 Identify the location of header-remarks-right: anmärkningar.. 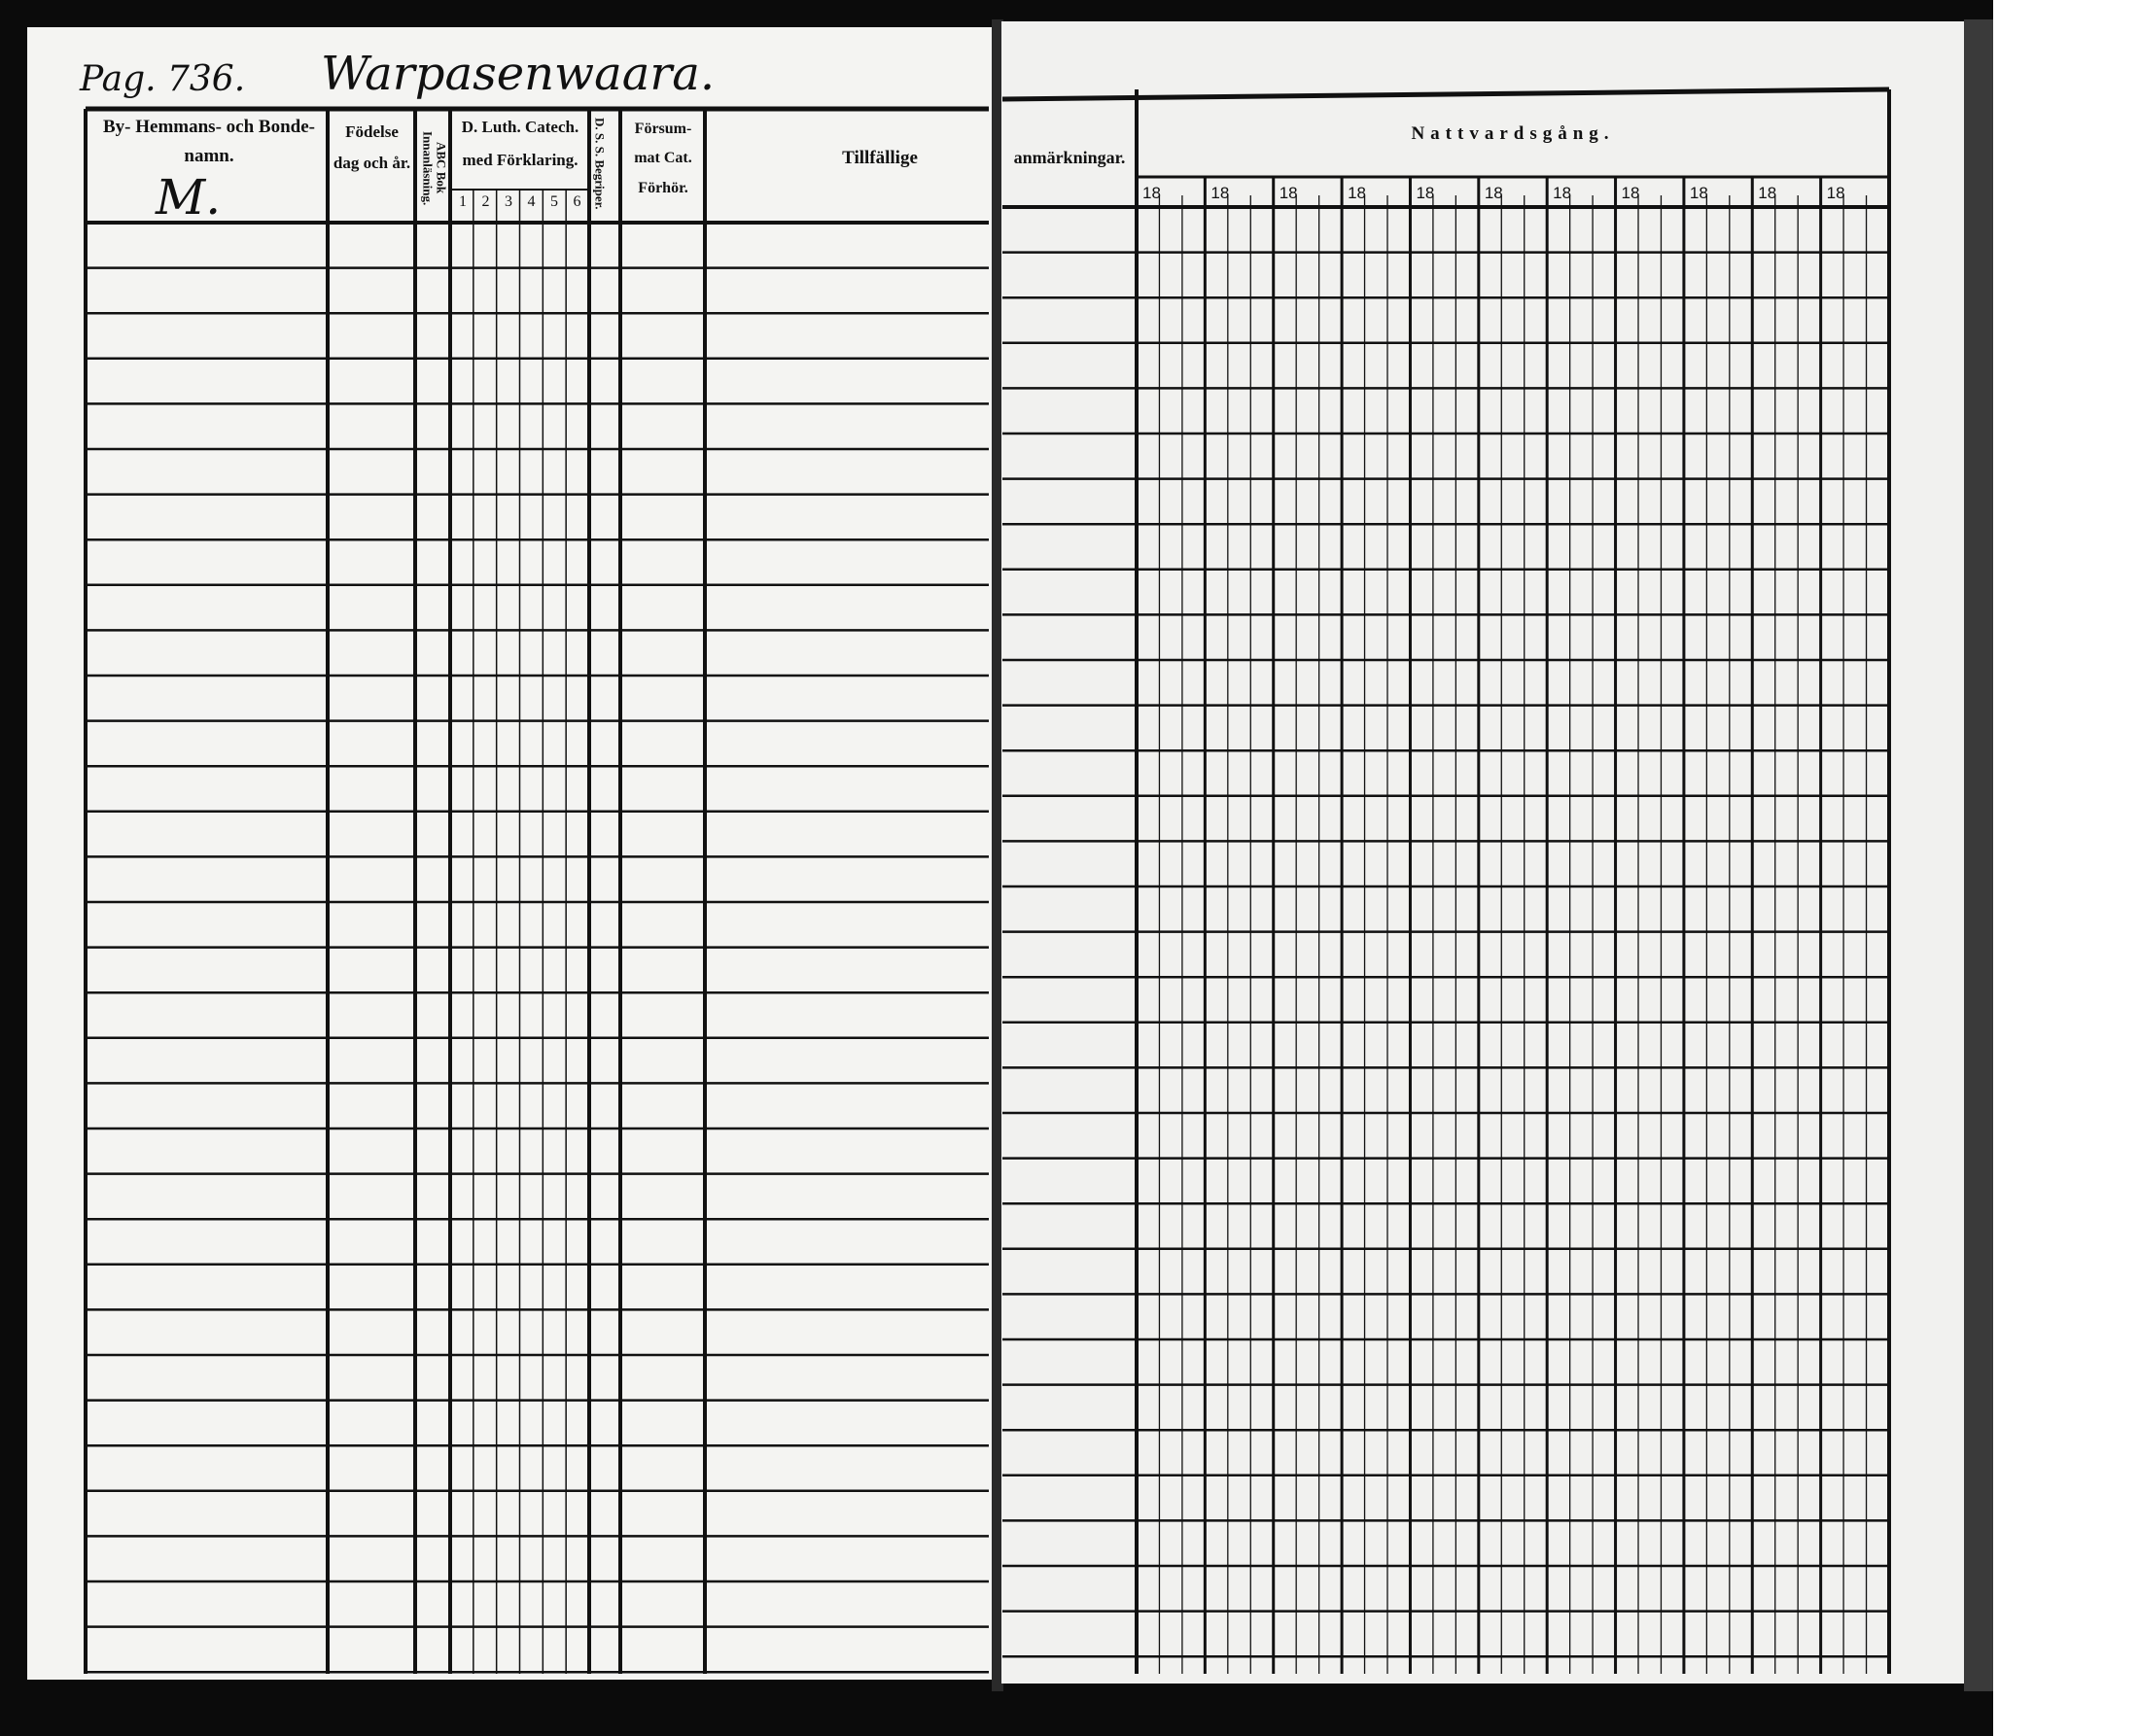
(1069, 158).